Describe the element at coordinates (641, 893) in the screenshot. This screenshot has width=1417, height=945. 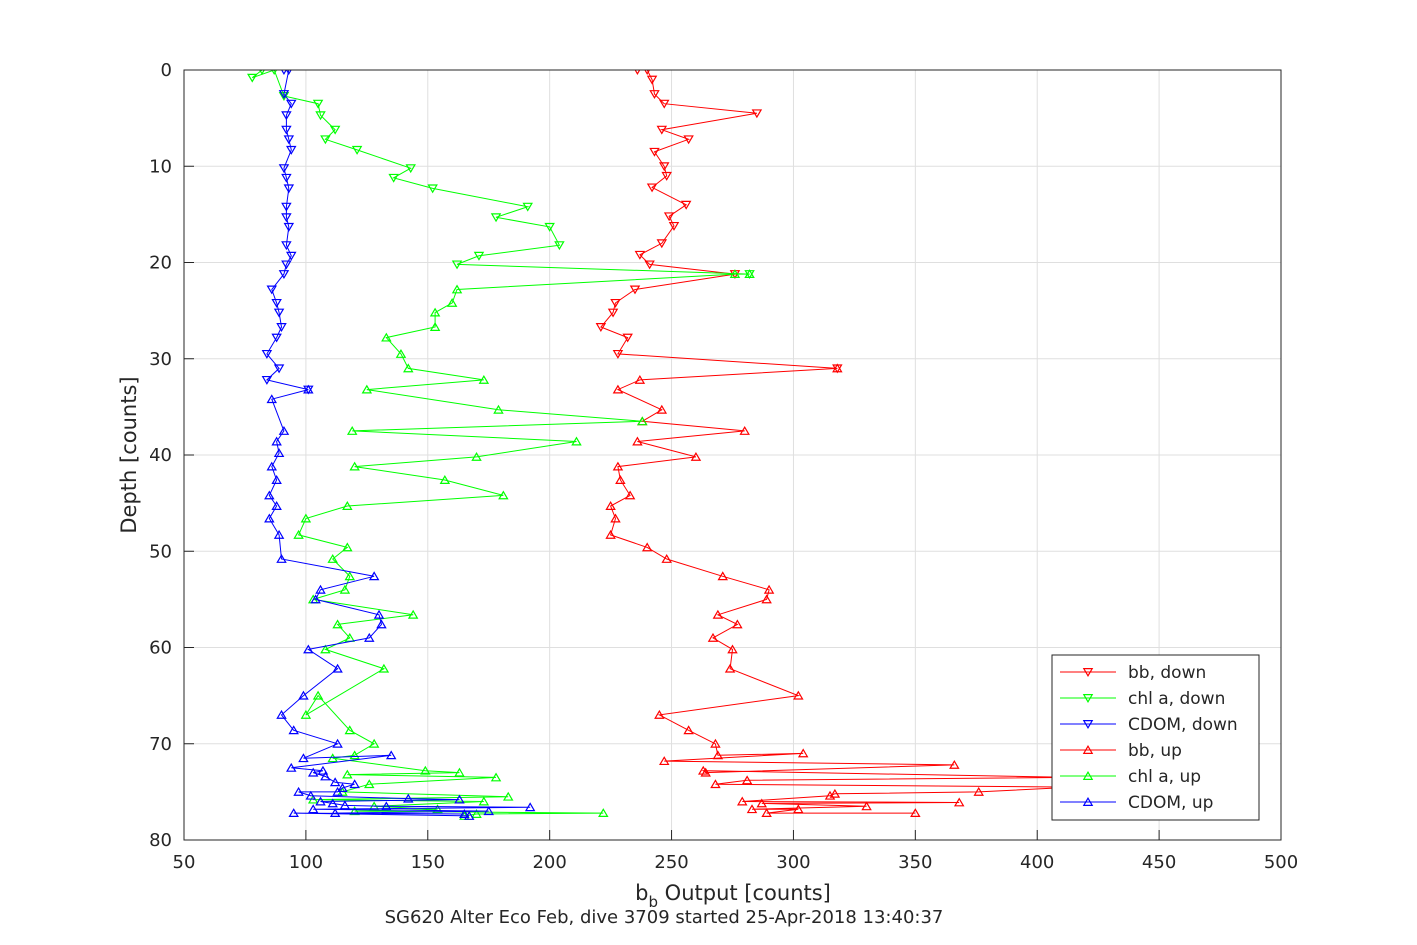
I see `x-axis-label-main: b` at that location.